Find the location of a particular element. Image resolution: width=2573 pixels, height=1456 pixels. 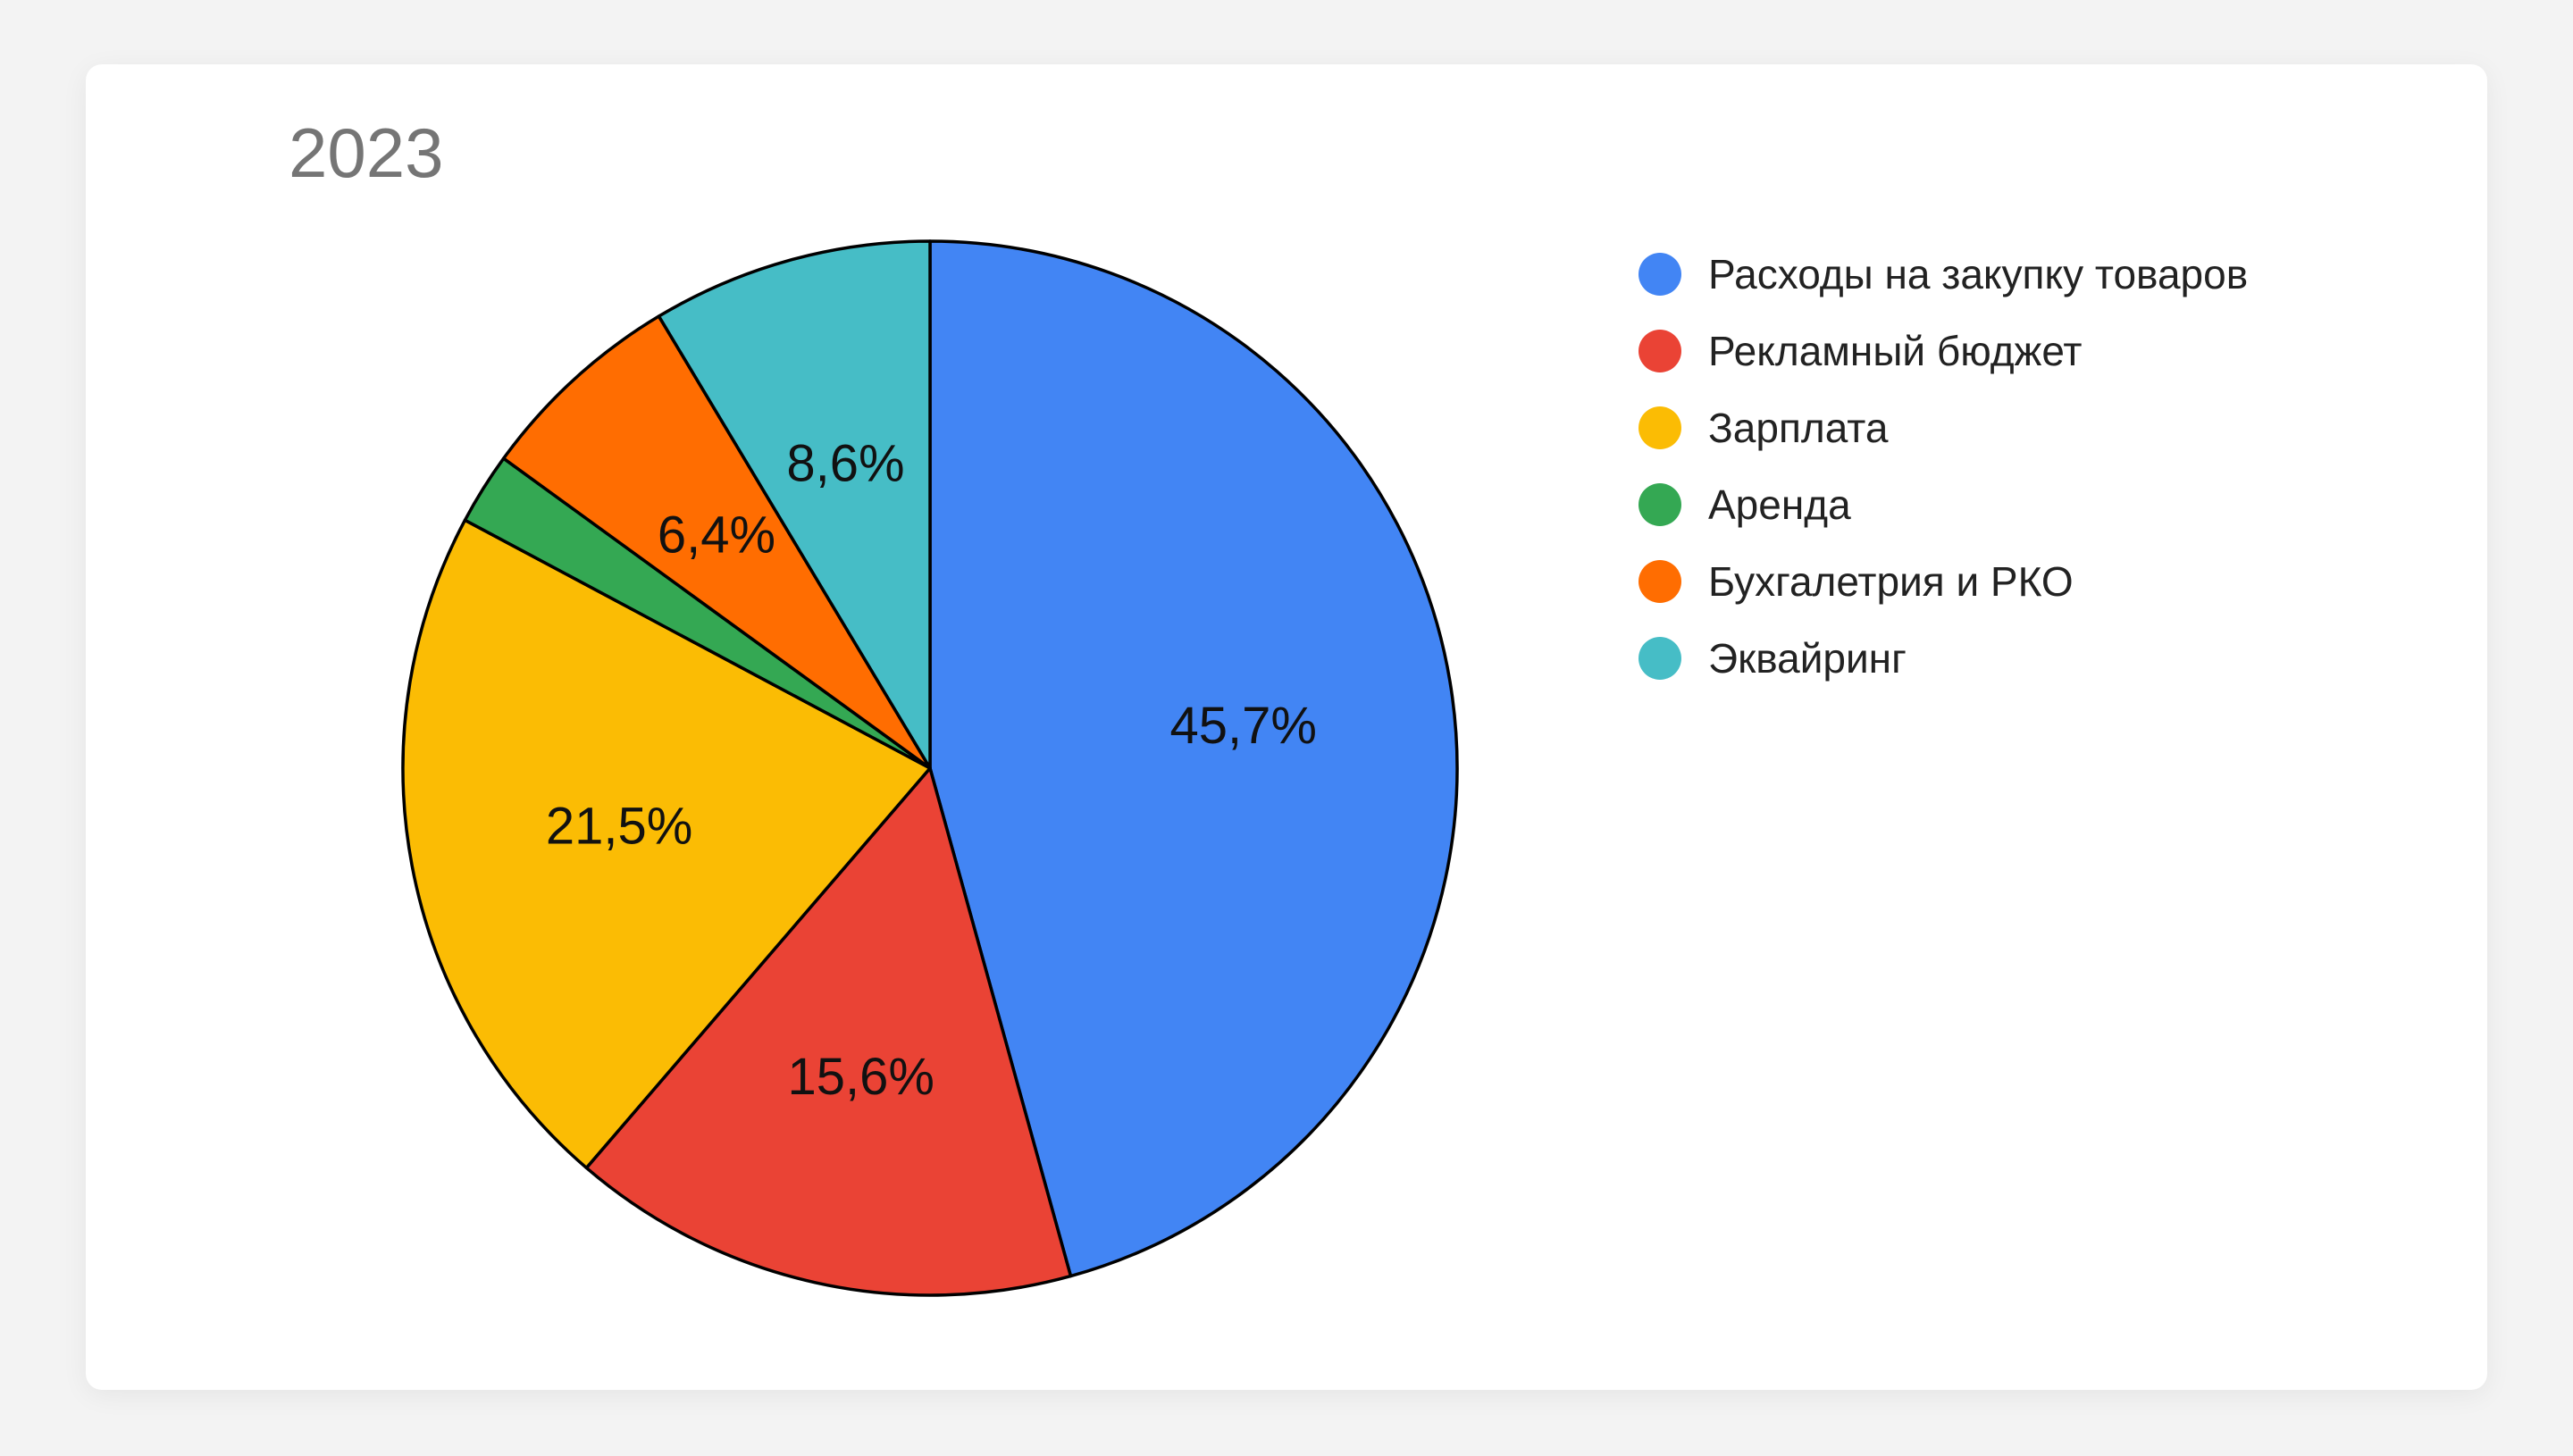

legend-item: Эквайринг is located at coordinates (1943, 658).